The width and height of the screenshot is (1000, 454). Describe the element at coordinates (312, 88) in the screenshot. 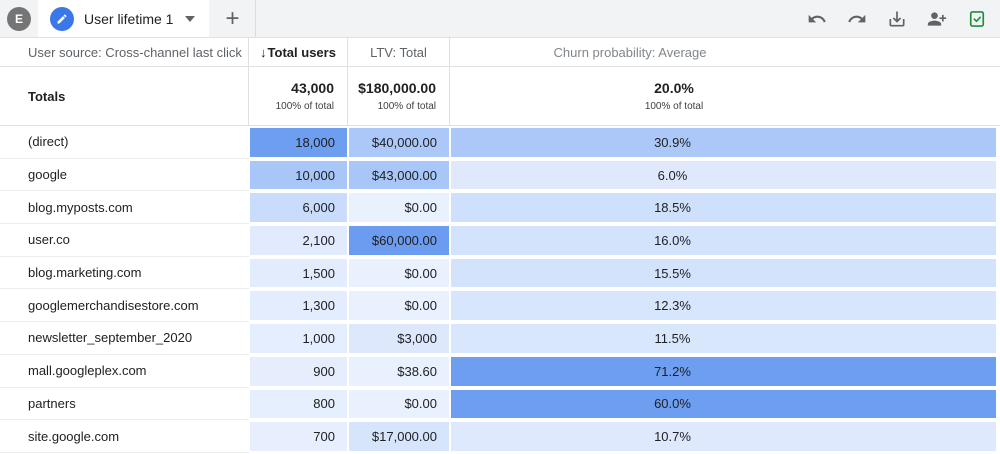

I see `totals-users-value: 43,000` at that location.